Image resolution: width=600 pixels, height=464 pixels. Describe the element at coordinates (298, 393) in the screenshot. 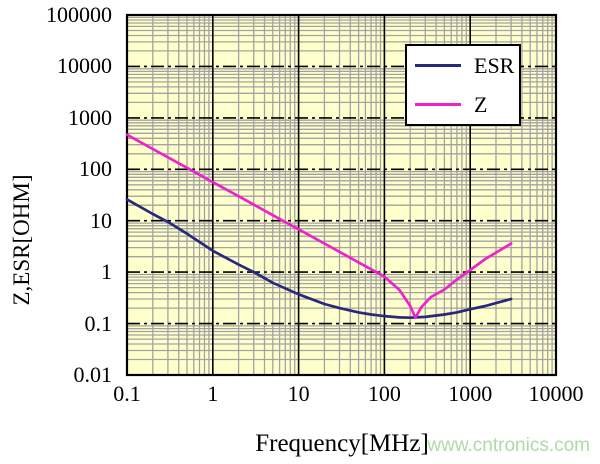

I see `x-tick-label: 10` at that location.